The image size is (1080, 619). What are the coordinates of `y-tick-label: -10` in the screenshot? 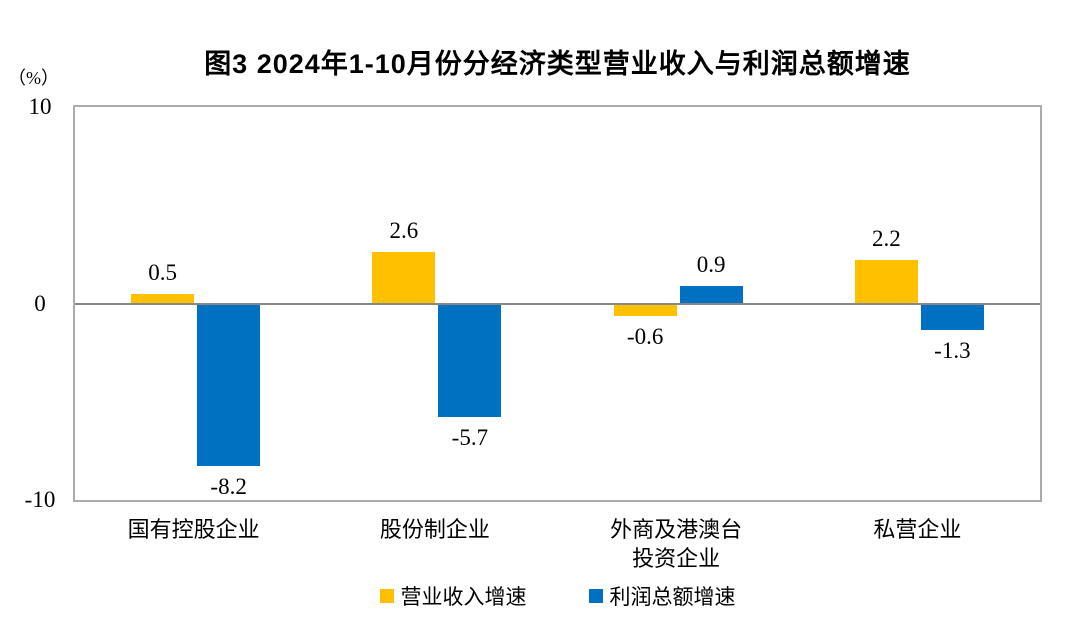 It's located at (40, 499).